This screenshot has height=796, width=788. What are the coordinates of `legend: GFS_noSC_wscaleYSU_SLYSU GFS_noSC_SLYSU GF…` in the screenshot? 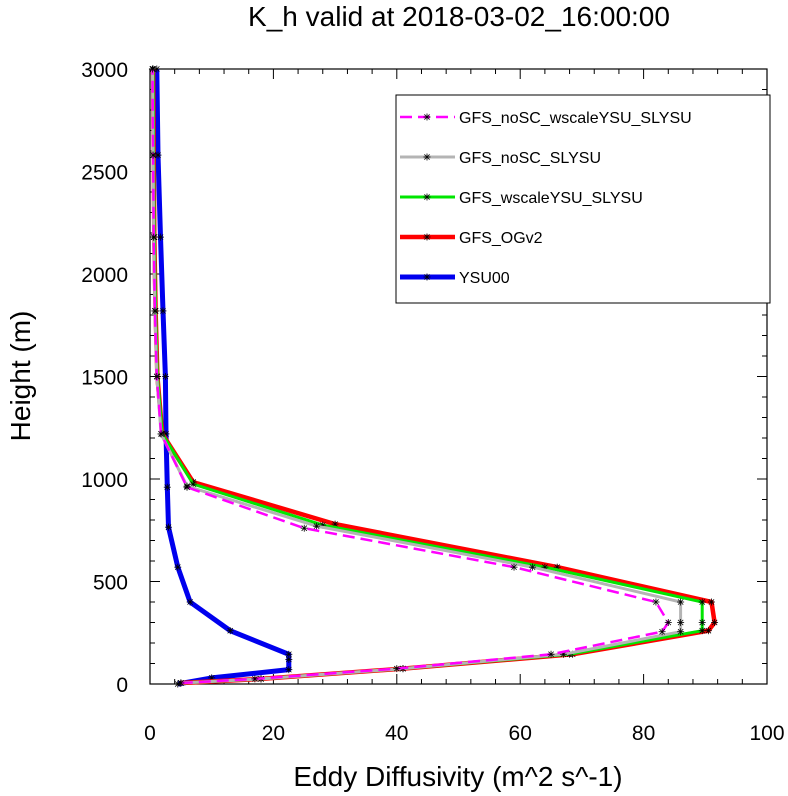 It's located at (583, 199).